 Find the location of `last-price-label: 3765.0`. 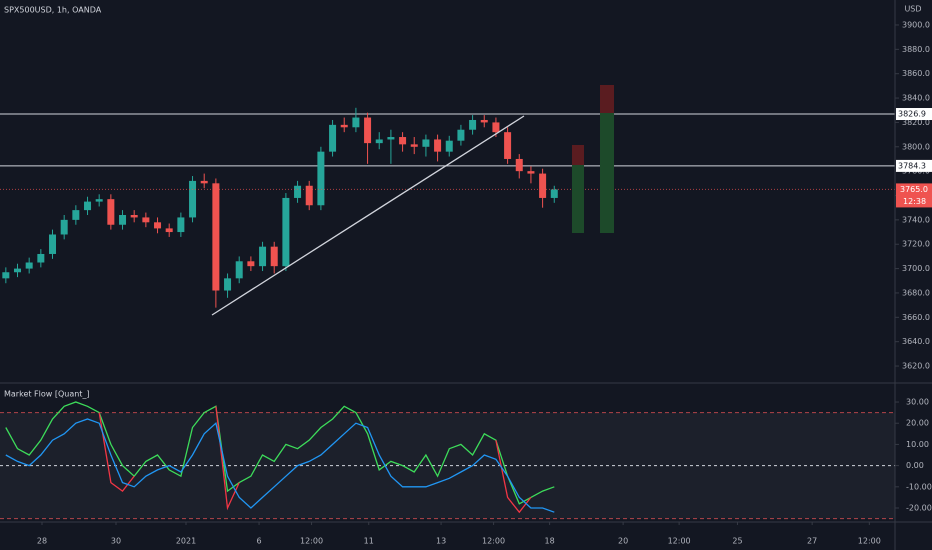

last-price-label: 3765.0 is located at coordinates (914, 189).